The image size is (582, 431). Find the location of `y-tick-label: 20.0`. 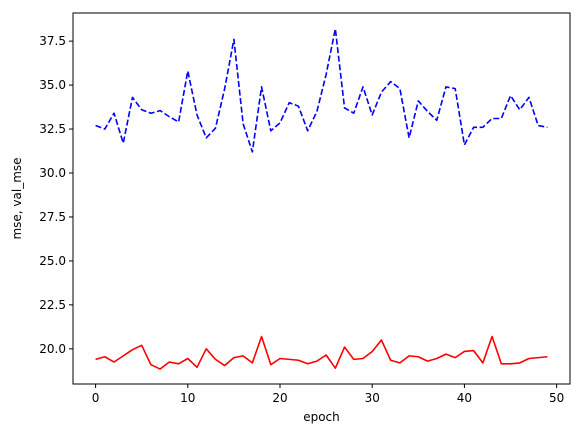

y-tick-label: 20.0 is located at coordinates (52, 349).